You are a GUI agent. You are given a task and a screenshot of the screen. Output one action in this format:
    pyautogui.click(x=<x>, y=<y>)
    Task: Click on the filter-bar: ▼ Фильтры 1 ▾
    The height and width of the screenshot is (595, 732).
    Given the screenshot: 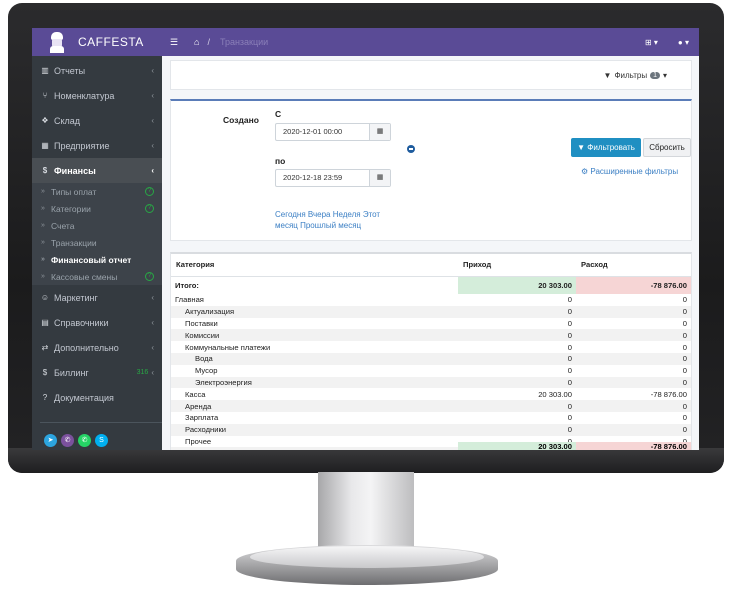 What is the action you would take?
    pyautogui.click(x=431, y=75)
    